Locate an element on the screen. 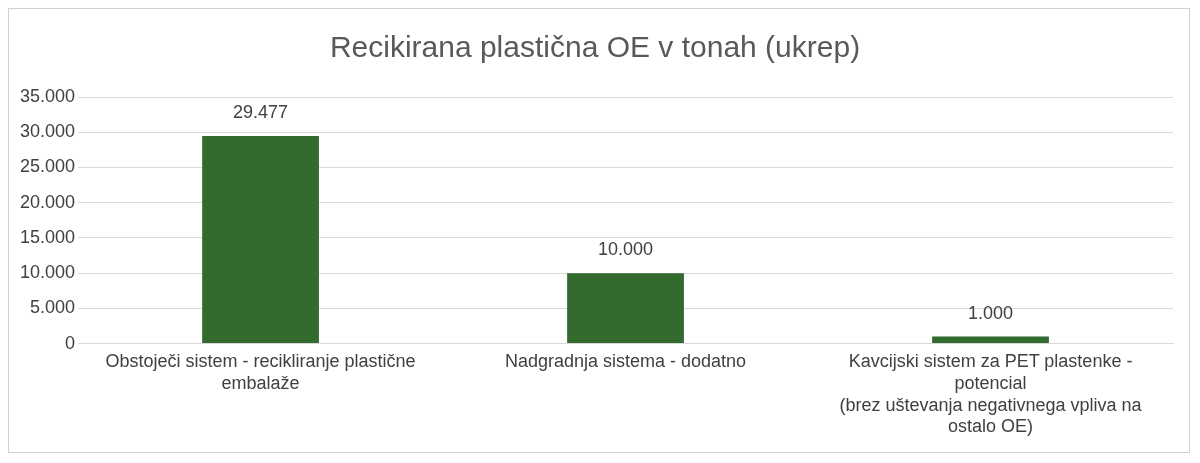  data-label: 1.000 is located at coordinates (990, 312).